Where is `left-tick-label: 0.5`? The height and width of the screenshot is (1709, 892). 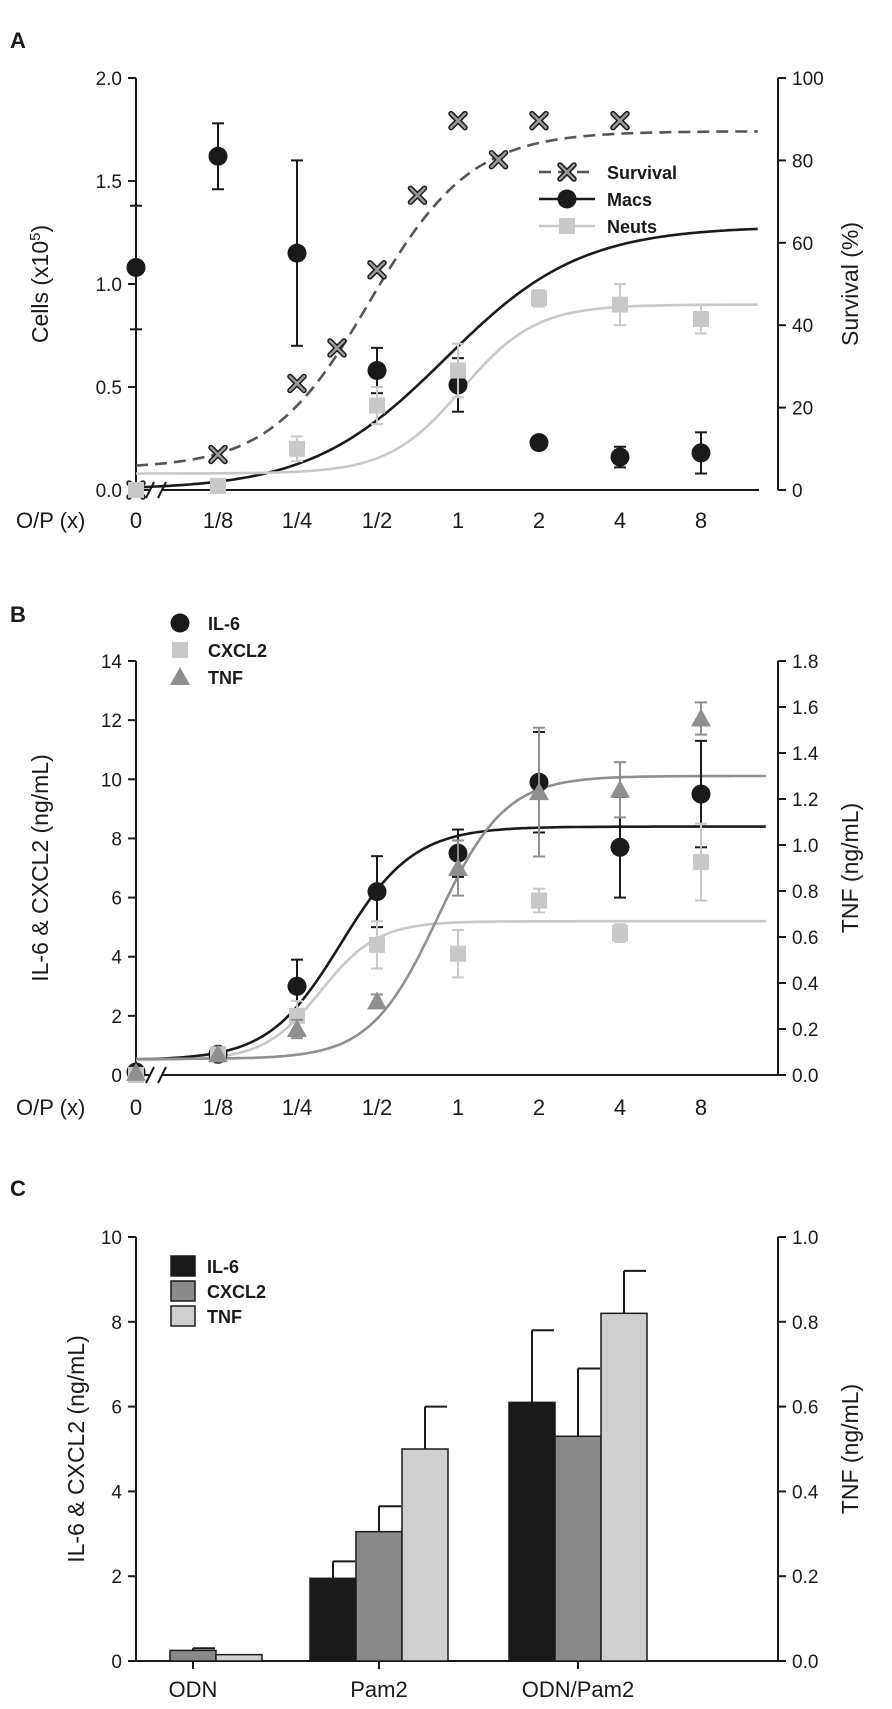
left-tick-label: 0.5 is located at coordinates (109, 388).